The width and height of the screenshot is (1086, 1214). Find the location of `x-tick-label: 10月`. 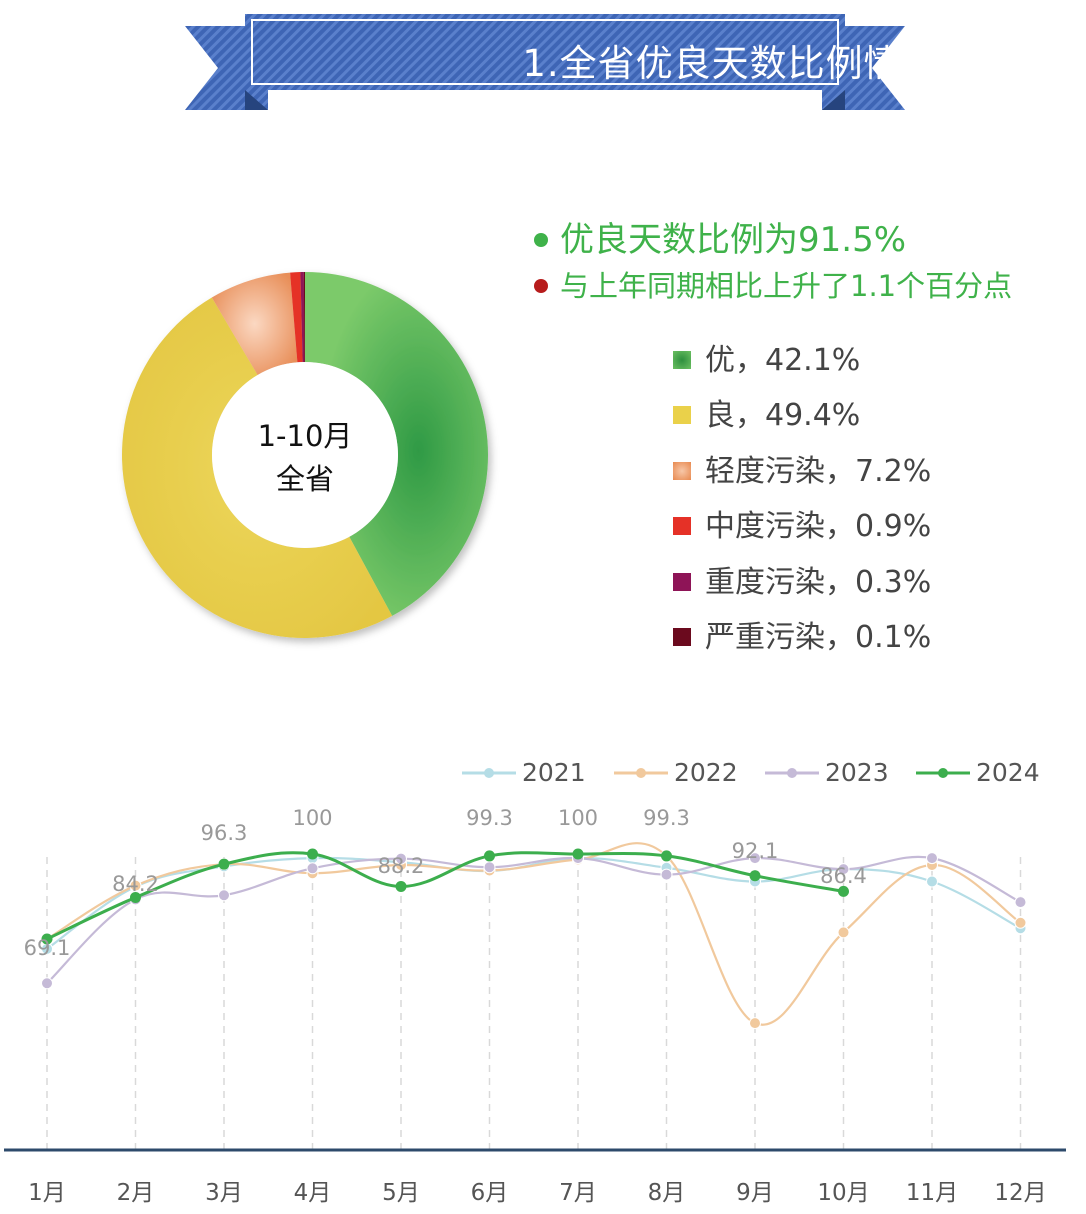

x-tick-label: 10月 is located at coordinates (843, 1193).